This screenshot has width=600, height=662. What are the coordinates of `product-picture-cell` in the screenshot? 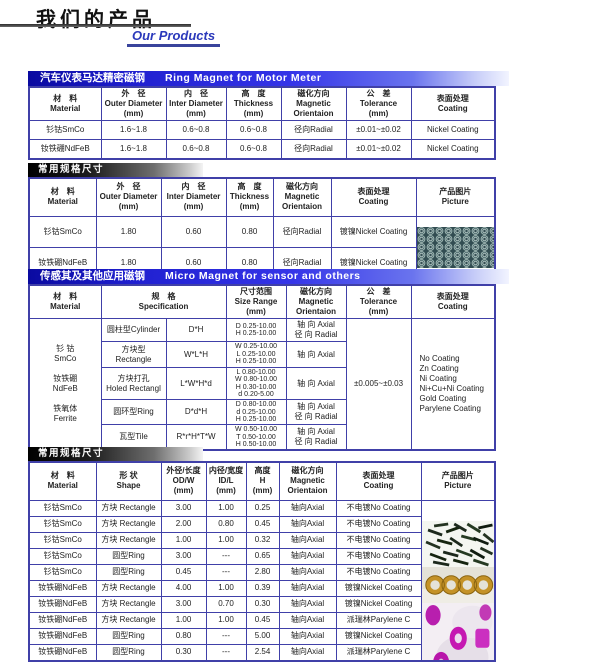 It's located at (458, 580).